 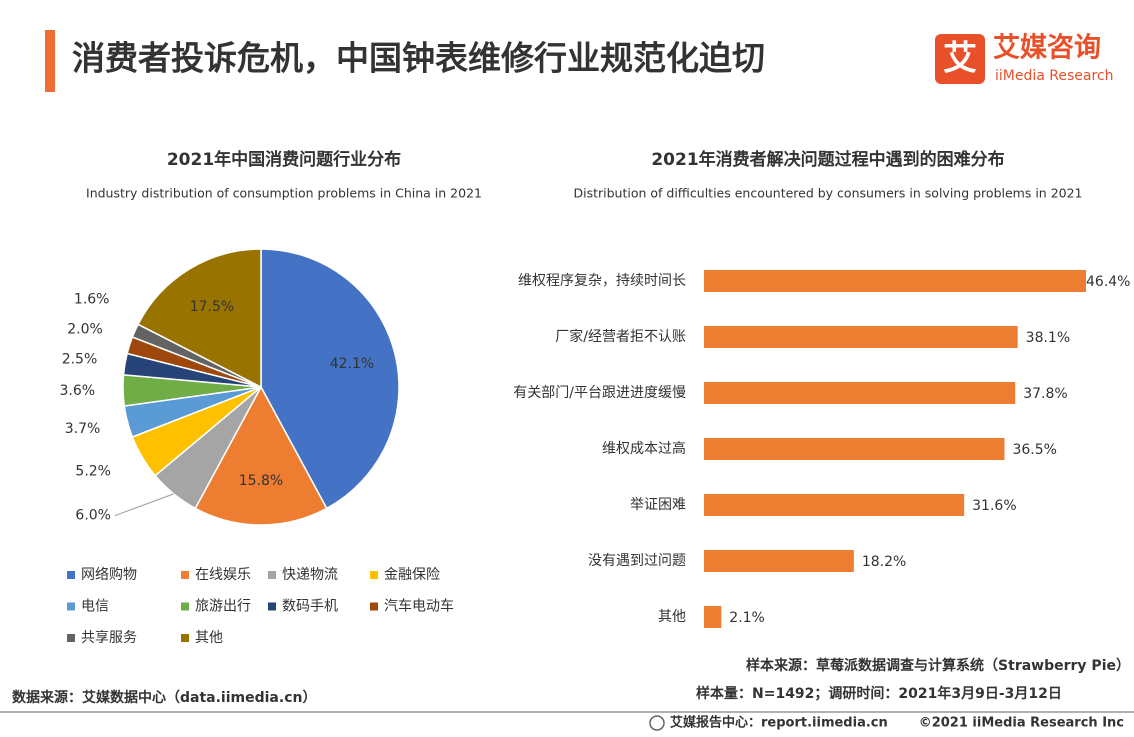 I want to click on title-accent, so click(x=50, y=61).